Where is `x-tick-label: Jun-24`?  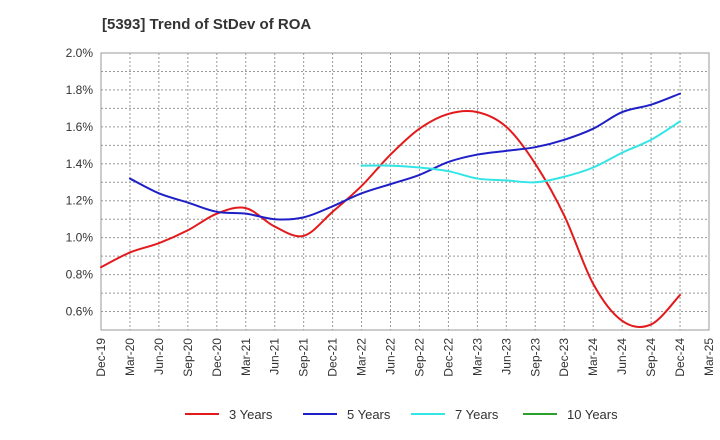 x-tick-label: Jun-24 is located at coordinates (622, 356).